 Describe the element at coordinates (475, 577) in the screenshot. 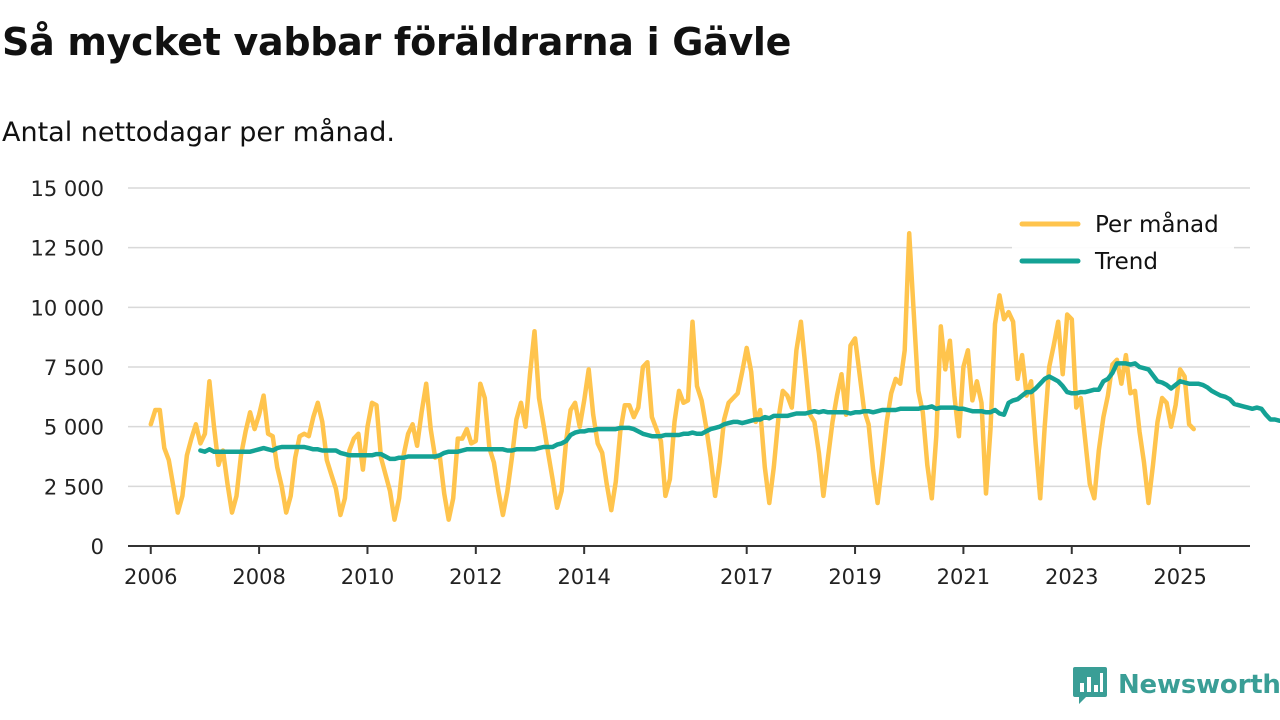

I see `x-tick-label: 2012` at that location.